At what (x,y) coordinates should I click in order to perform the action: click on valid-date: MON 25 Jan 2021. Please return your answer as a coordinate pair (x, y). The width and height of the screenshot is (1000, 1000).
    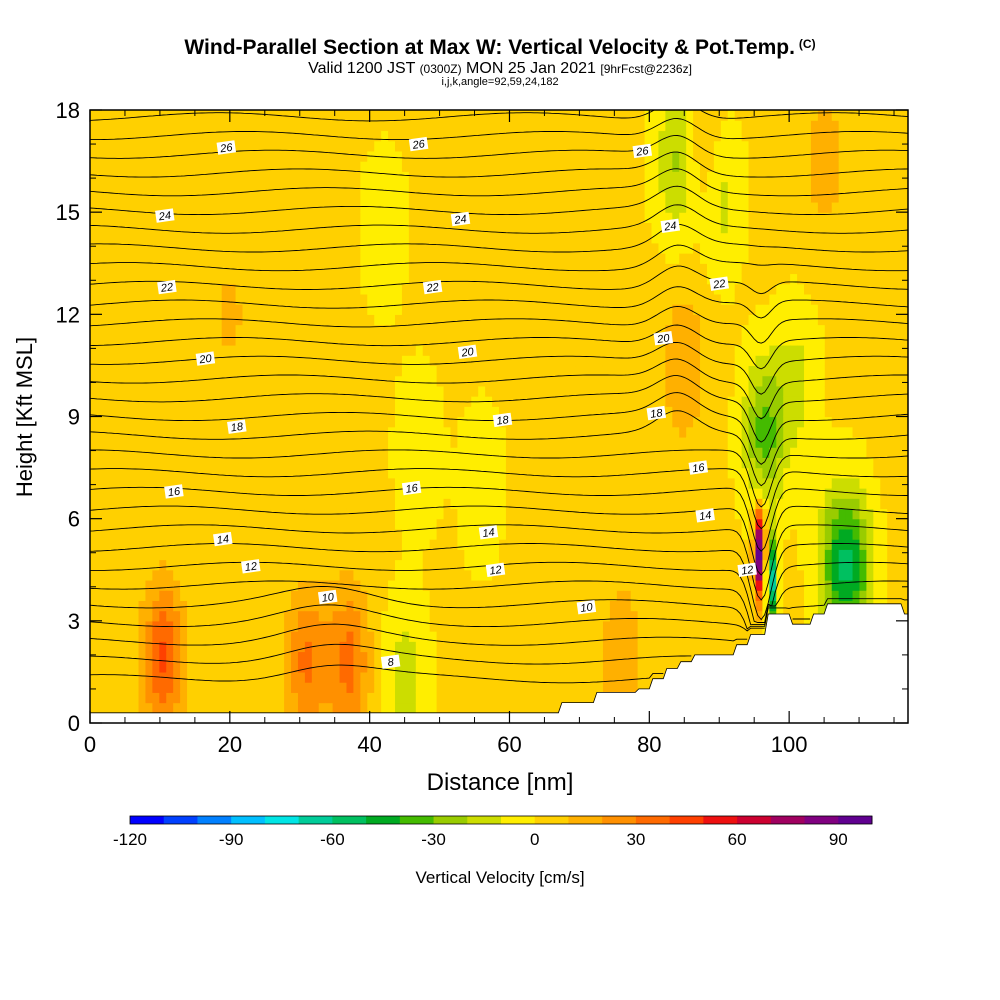
    Looking at the image, I should click on (531, 68).